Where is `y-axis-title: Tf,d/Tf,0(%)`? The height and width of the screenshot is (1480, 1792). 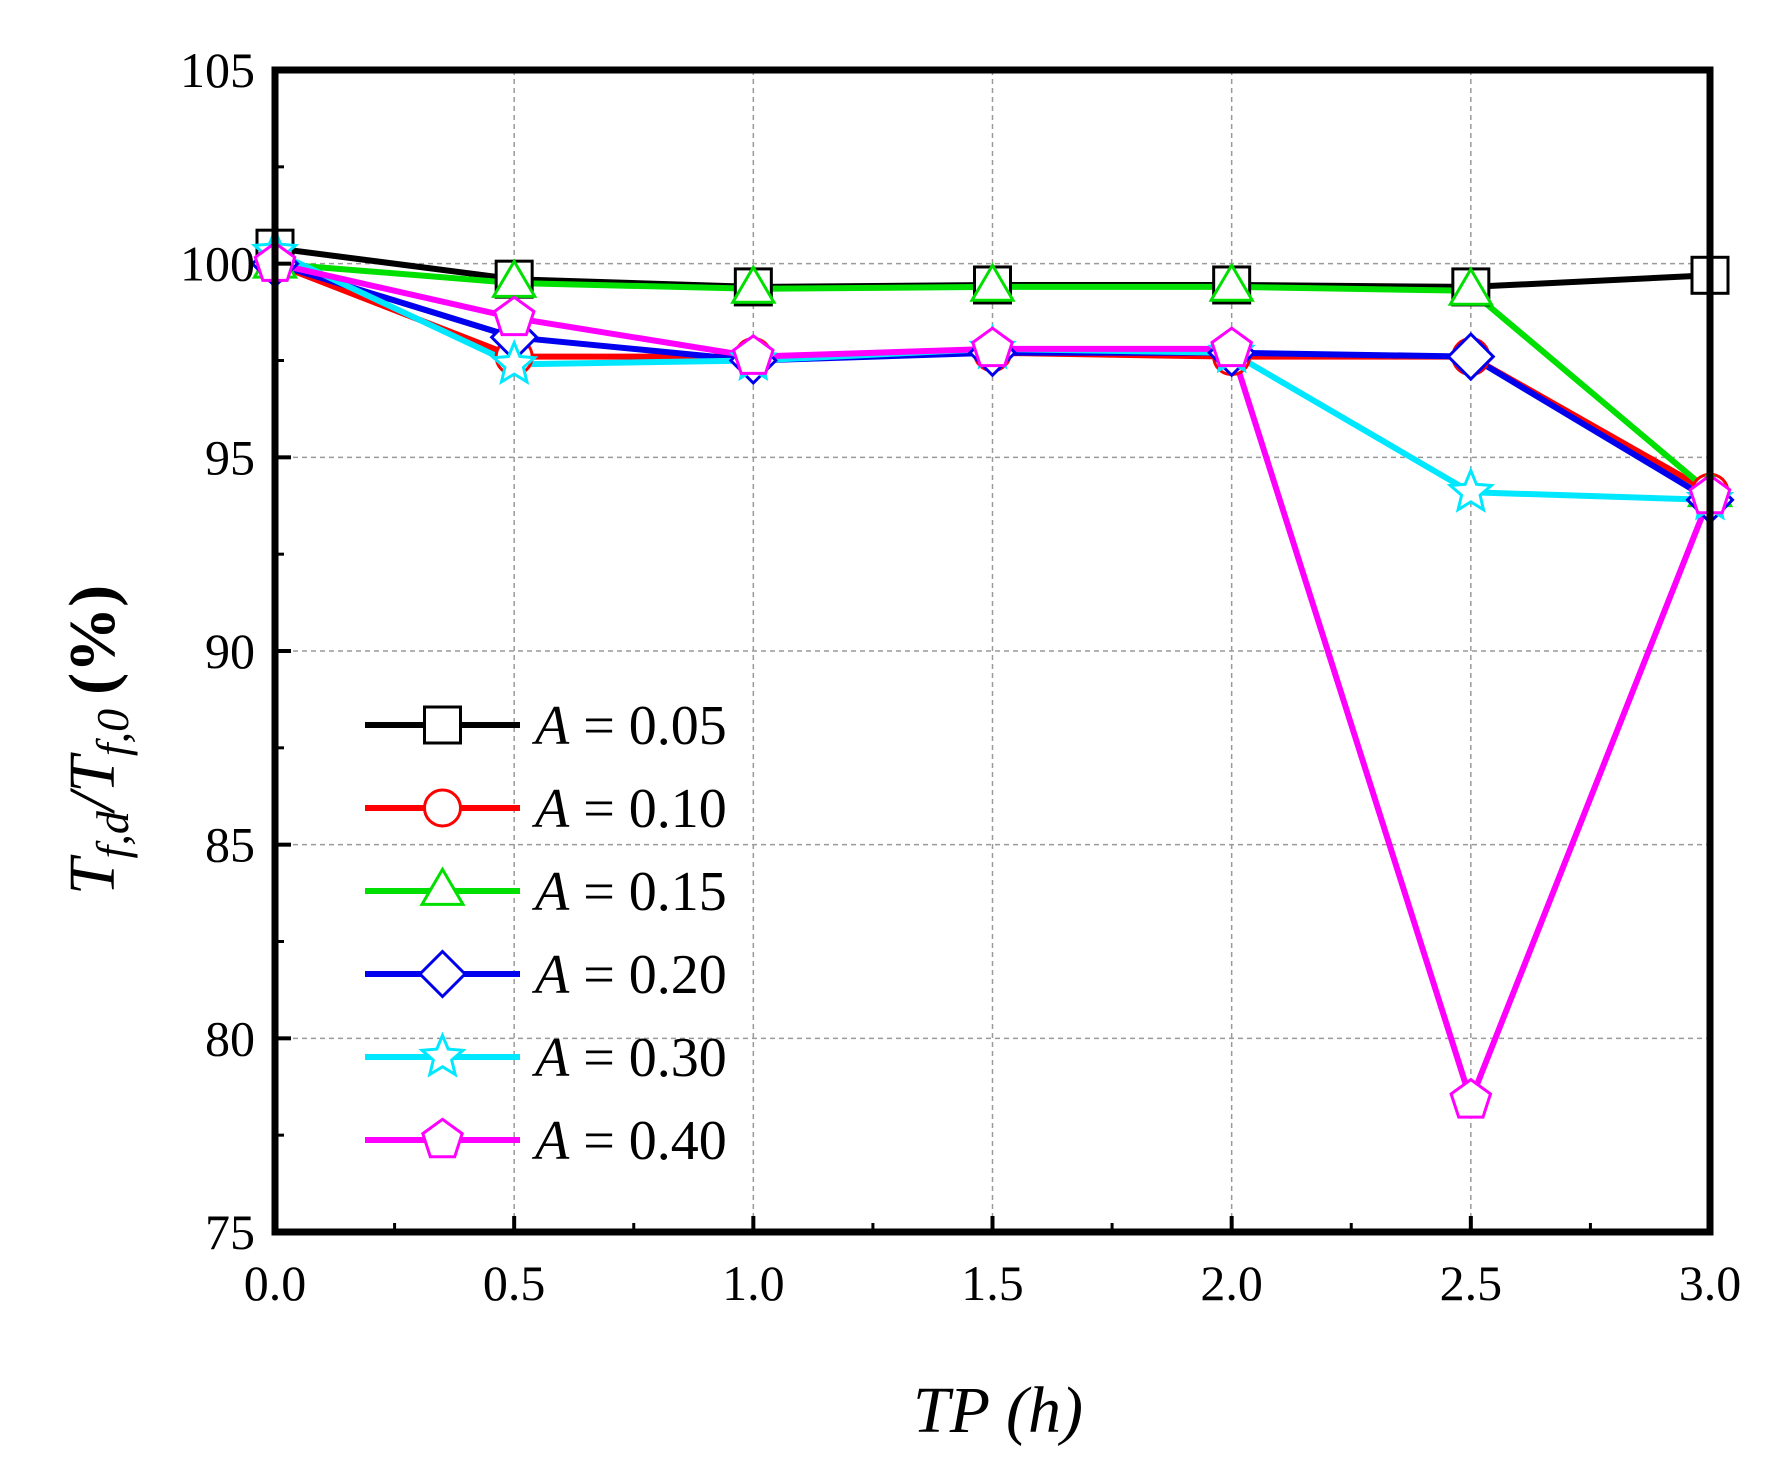 y-axis-title: Tf,d/Tf,0(%) is located at coordinates (97, 740).